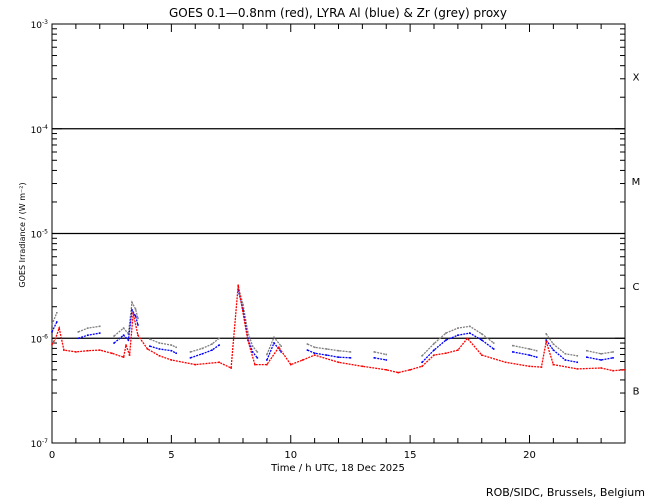  What do you see at coordinates (22, 234) in the screenshot?
I see `y-axis-label: GOES Irradiance / (W m⁻²)` at bounding box center [22, 234].